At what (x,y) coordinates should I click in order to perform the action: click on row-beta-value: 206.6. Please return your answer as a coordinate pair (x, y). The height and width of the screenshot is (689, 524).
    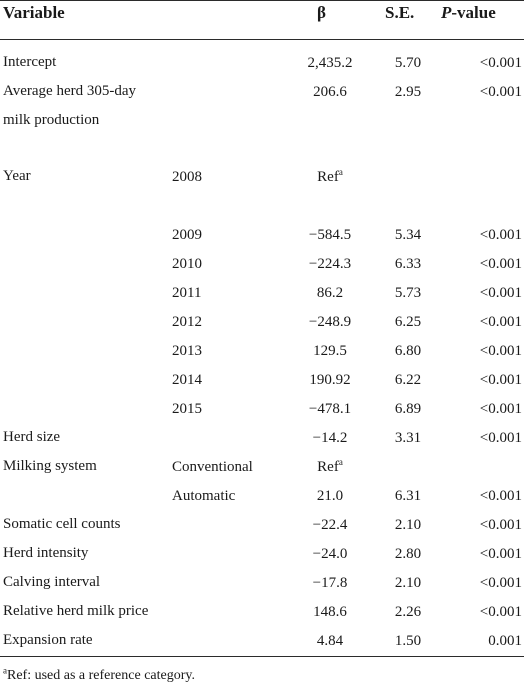
    Looking at the image, I should click on (330, 92).